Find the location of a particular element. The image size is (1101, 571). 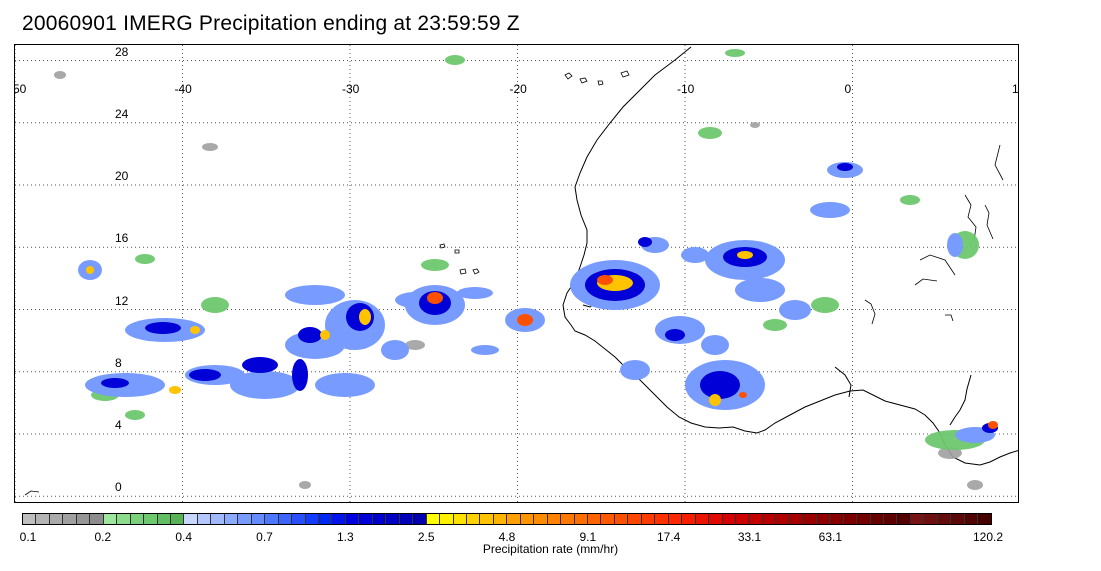

lat-tick-label: 24 is located at coordinates (122, 113).